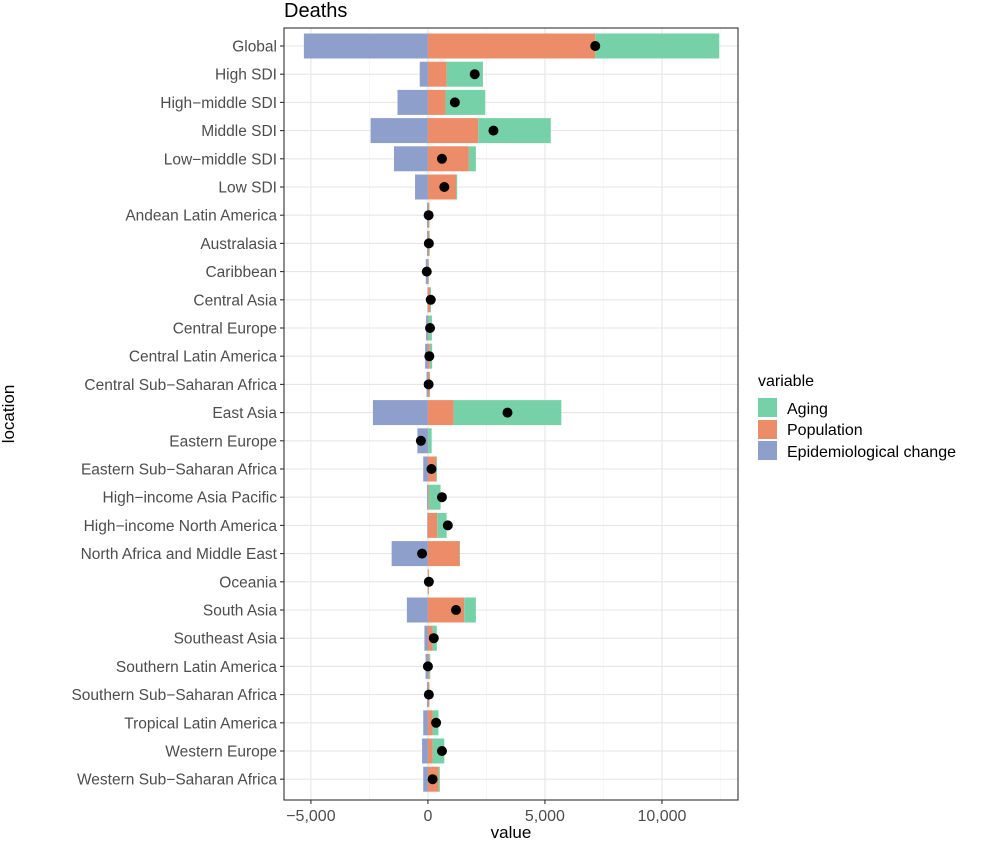 The width and height of the screenshot is (992, 843). Describe the element at coordinates (807, 409) in the screenshot. I see `legend-label-aging: Aging` at that location.